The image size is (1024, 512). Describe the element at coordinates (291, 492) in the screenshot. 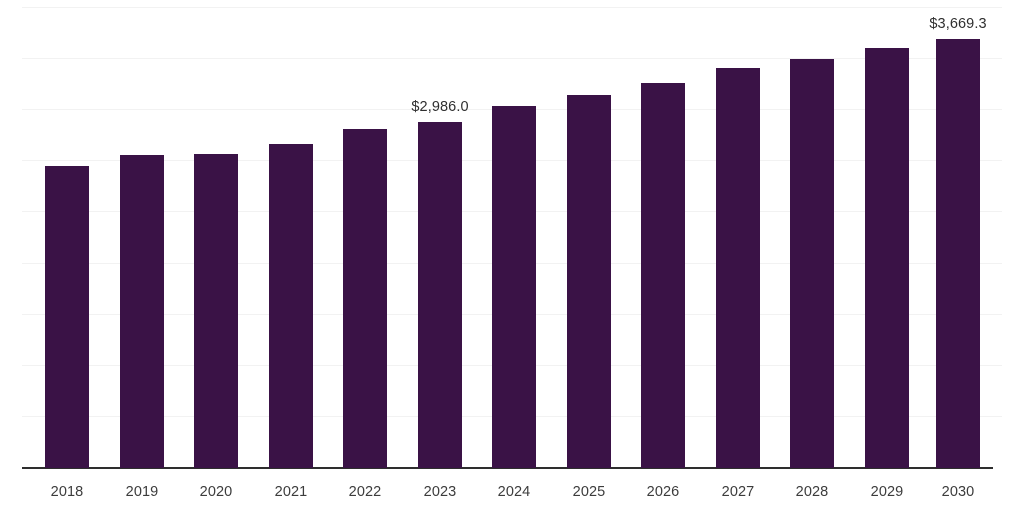

I see `x-tick-2021: 2021` at that location.